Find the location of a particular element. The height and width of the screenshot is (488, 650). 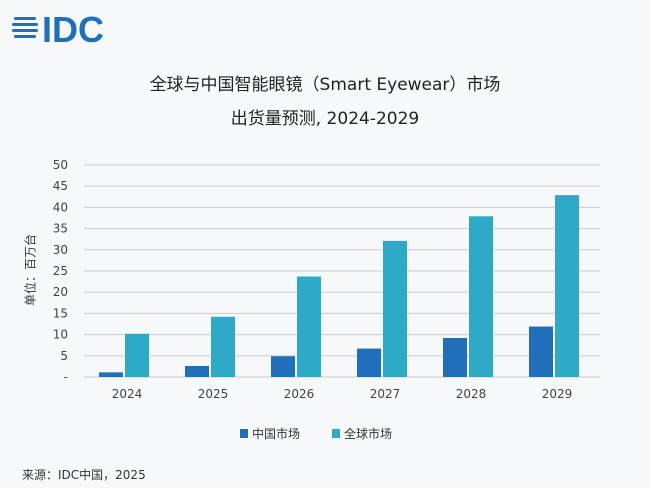

bar-china-2026 is located at coordinates (283, 366).